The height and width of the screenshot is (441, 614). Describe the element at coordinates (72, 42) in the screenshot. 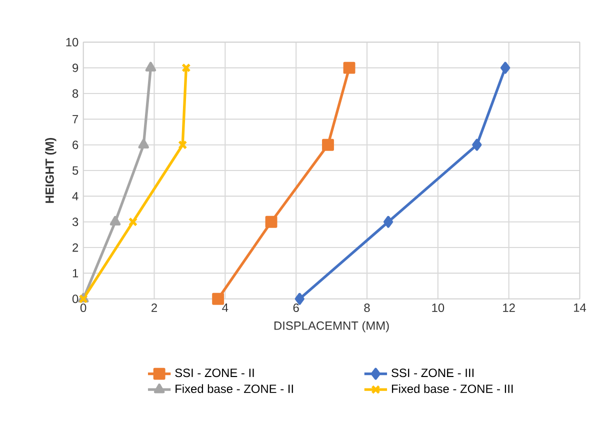

I see `y-tick-label: 10` at that location.